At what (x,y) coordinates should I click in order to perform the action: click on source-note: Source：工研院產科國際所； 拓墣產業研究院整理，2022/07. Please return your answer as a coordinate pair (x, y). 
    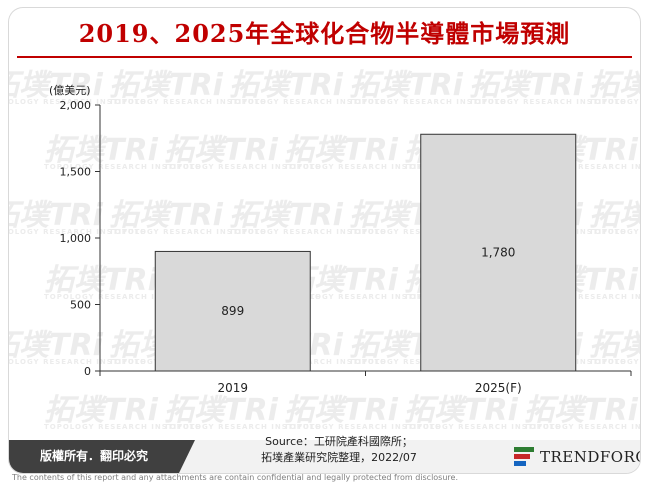
    Looking at the image, I should click on (339, 450).